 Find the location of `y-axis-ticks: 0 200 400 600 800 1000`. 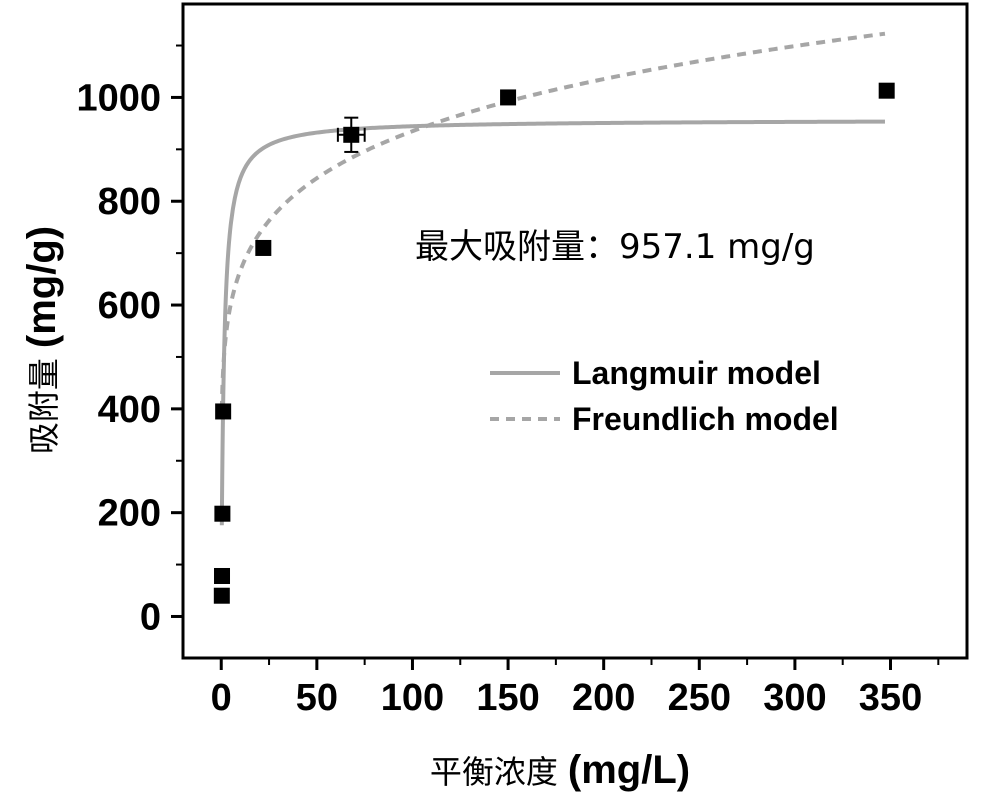

y-axis-ticks: 0 200 400 600 800 1000 is located at coordinates (129, 341).